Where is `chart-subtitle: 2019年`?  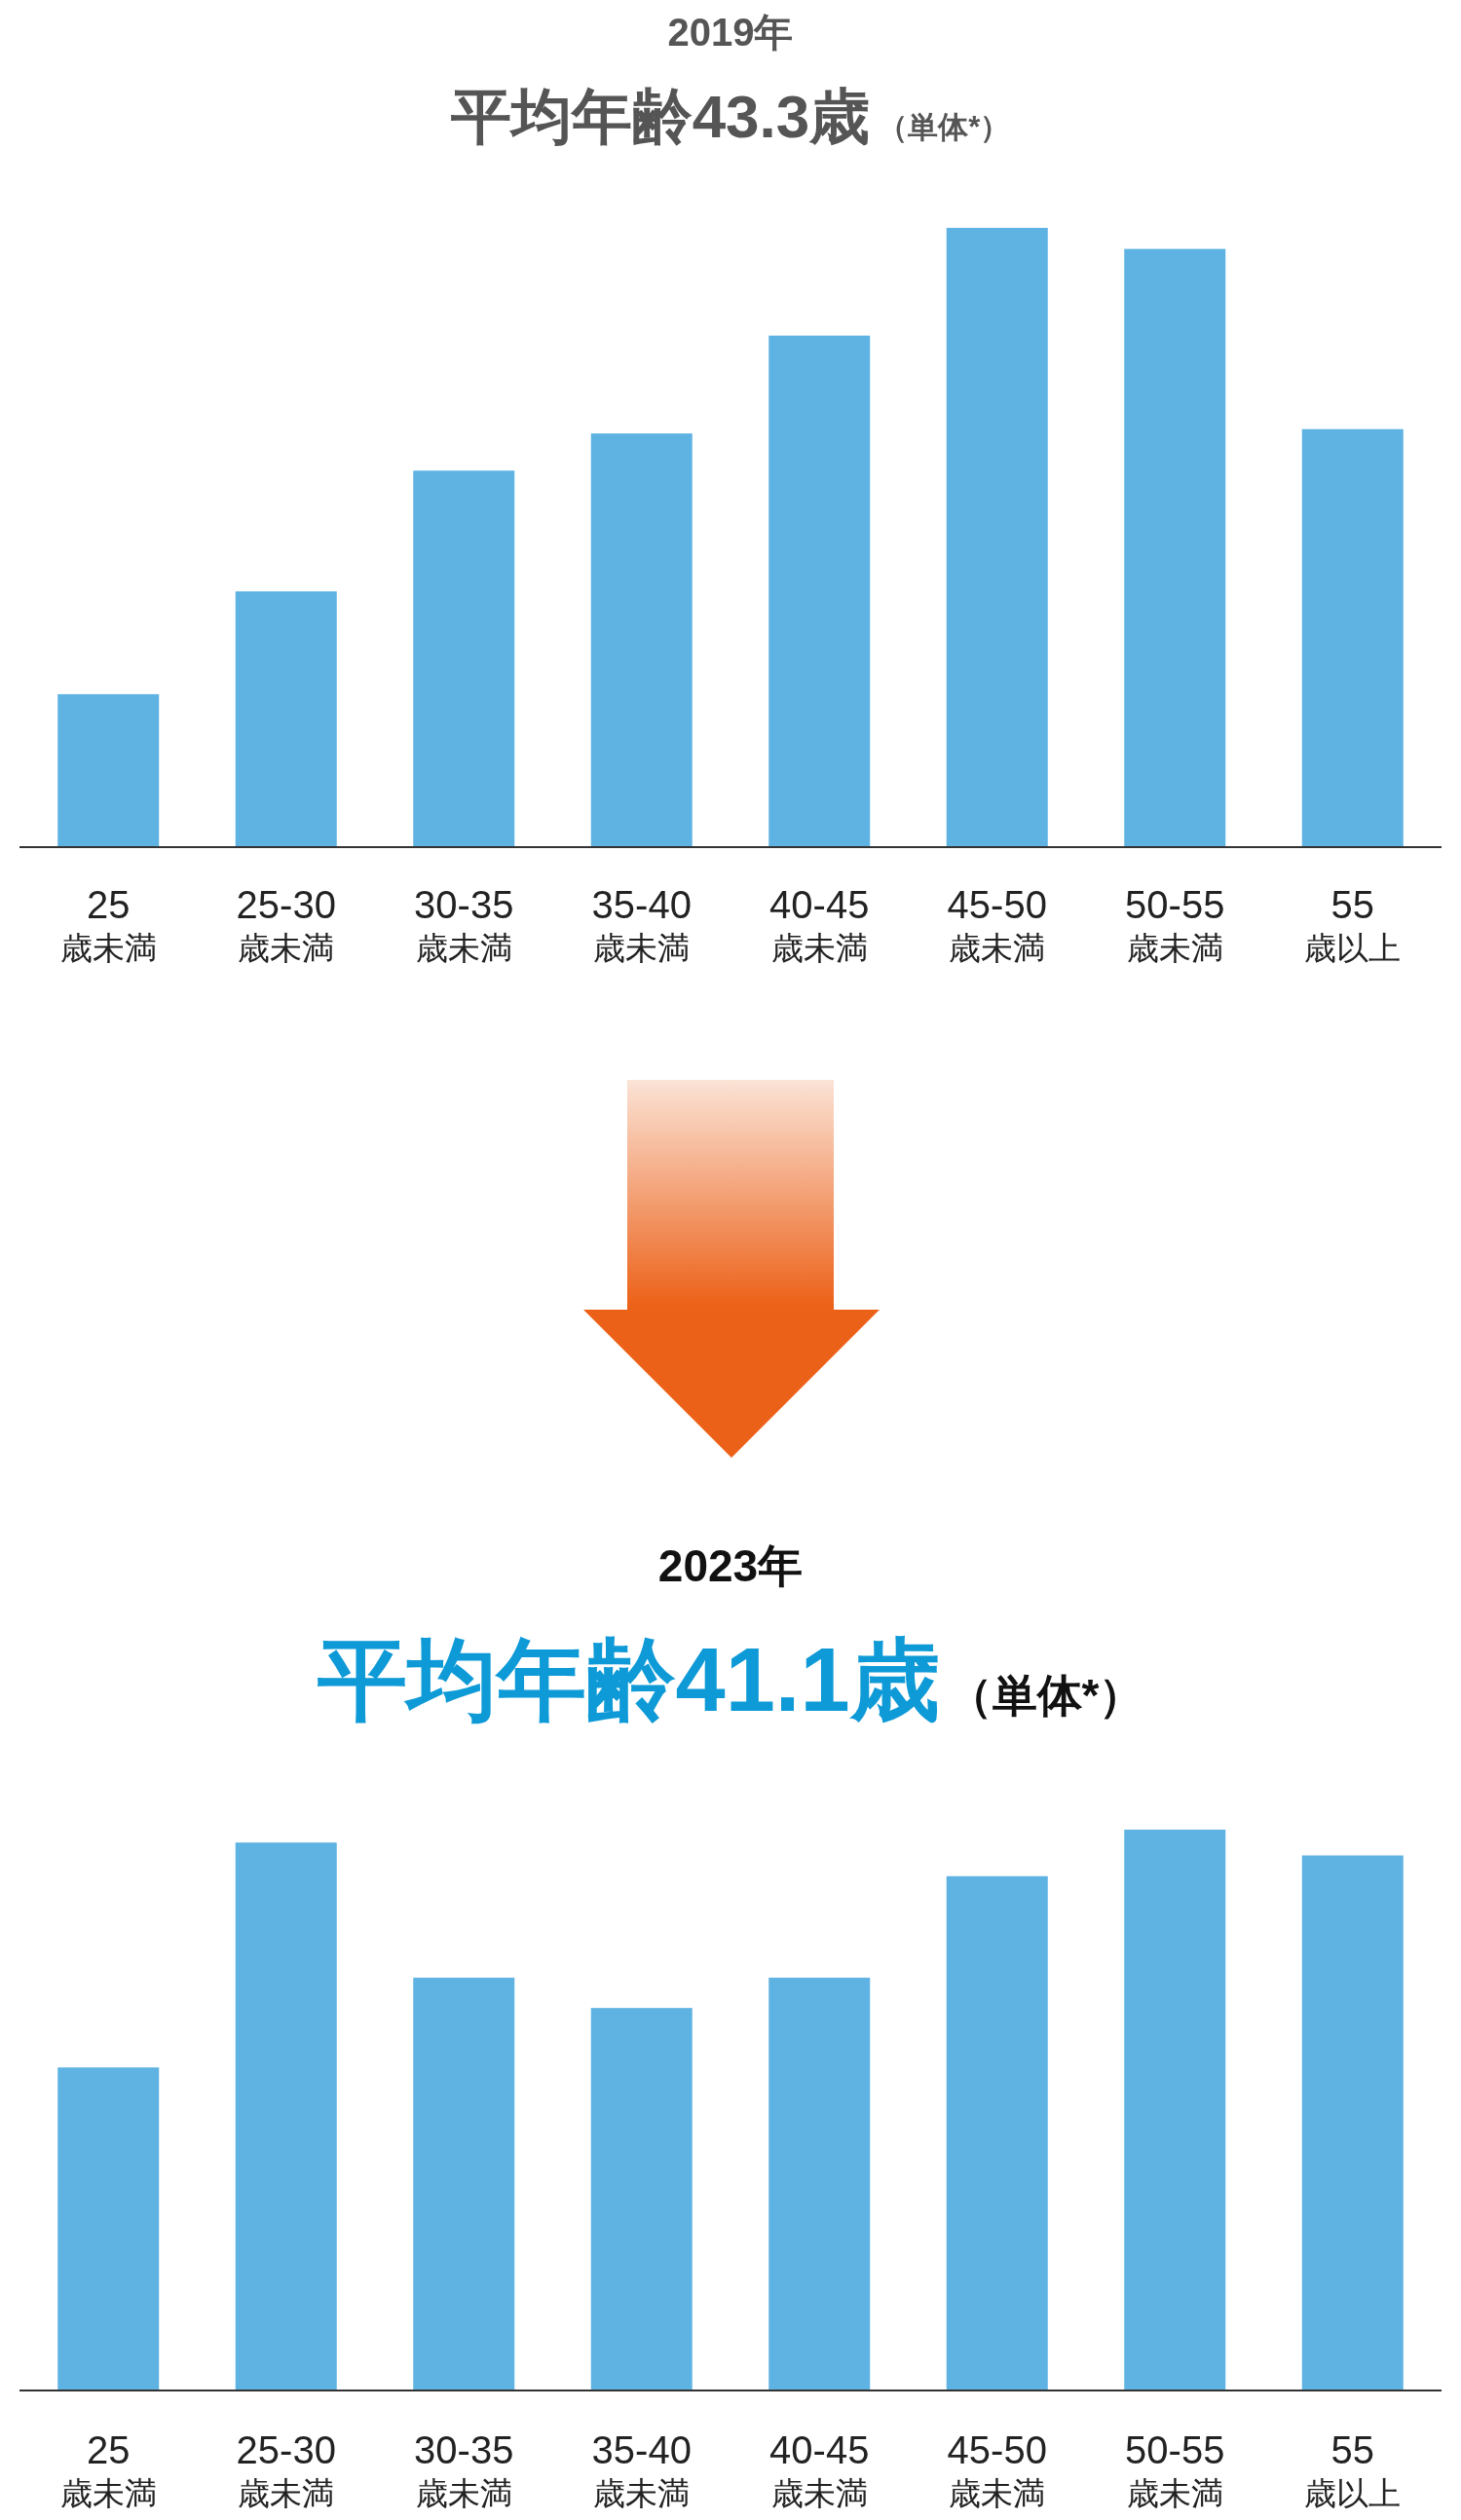
chart-subtitle: 2019年 is located at coordinates (730, 32).